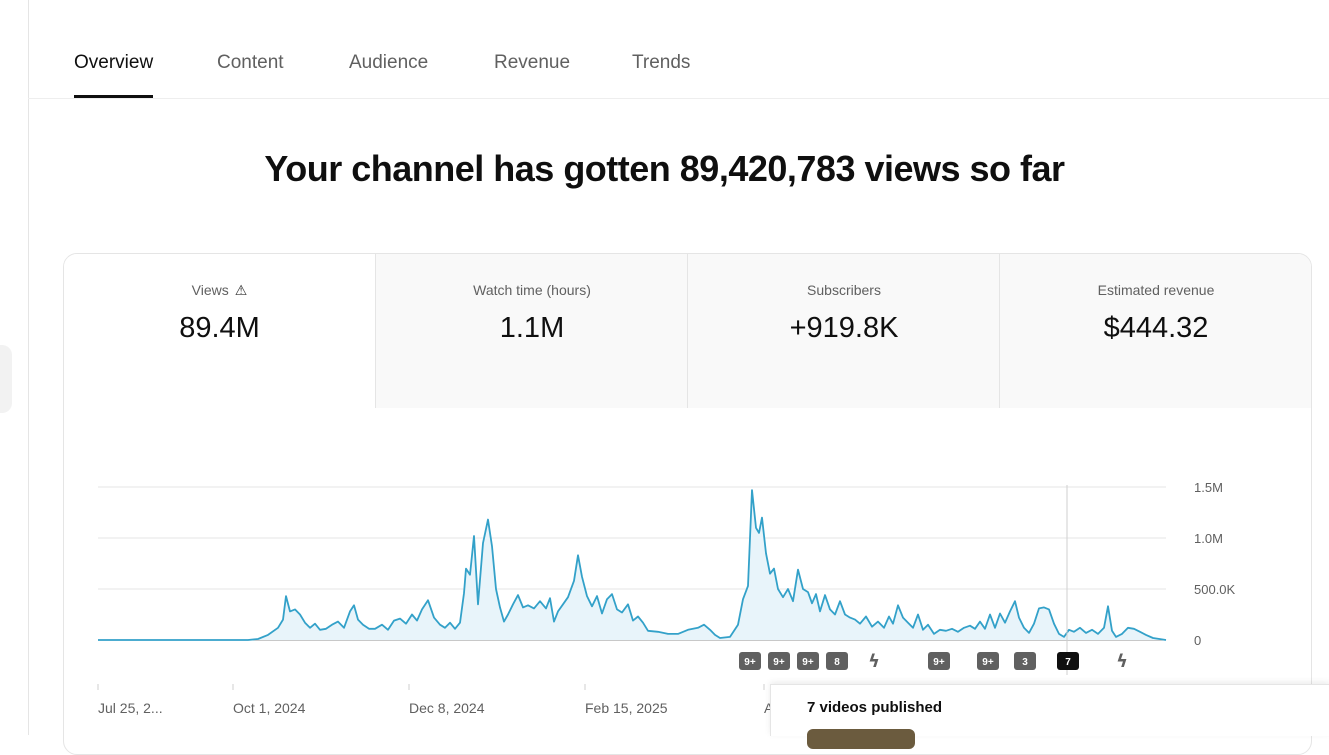  Describe the element at coordinates (114, 75) in the screenshot. I see `tab-overview: Overview` at that location.